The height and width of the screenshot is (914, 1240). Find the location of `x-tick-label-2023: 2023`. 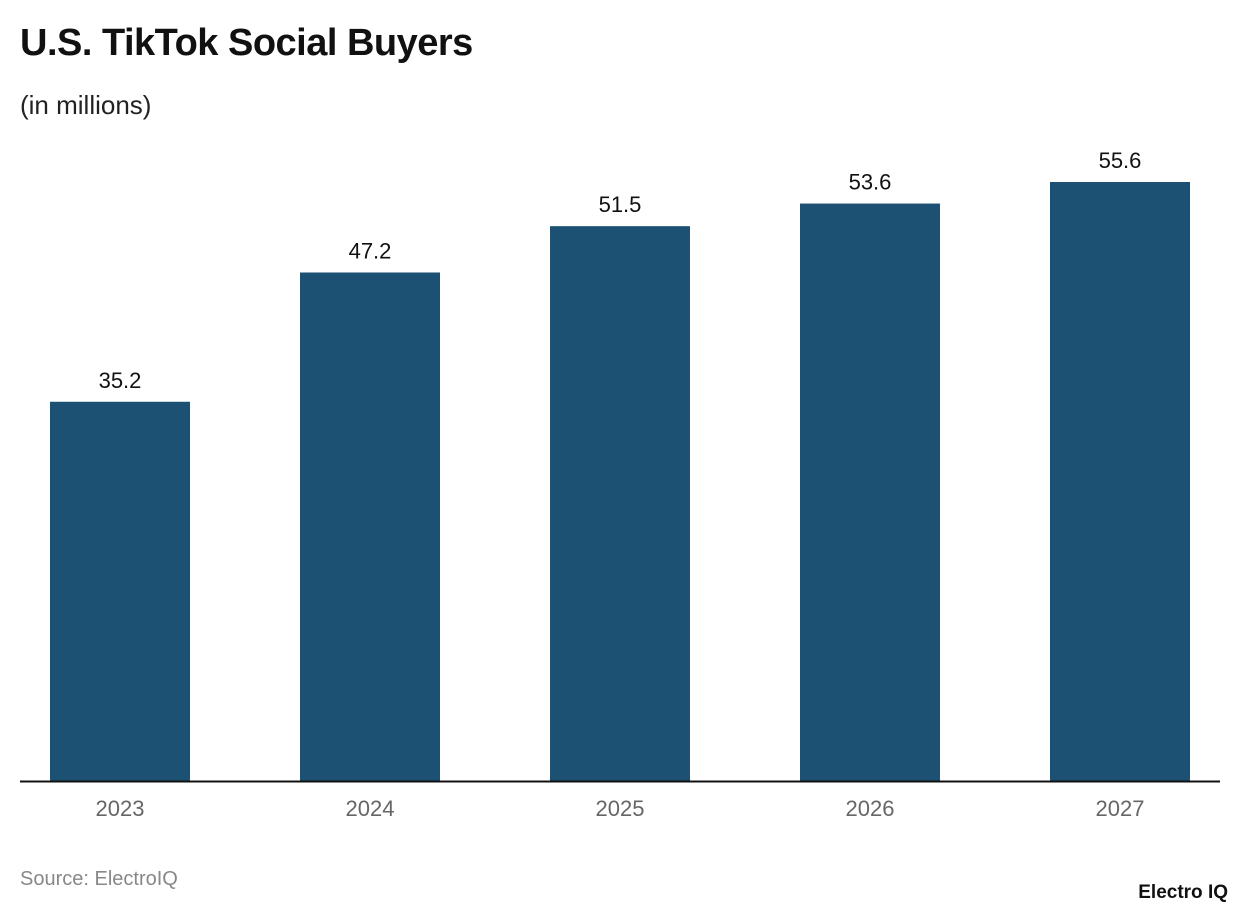

x-tick-label-2023: 2023 is located at coordinates (120, 808).